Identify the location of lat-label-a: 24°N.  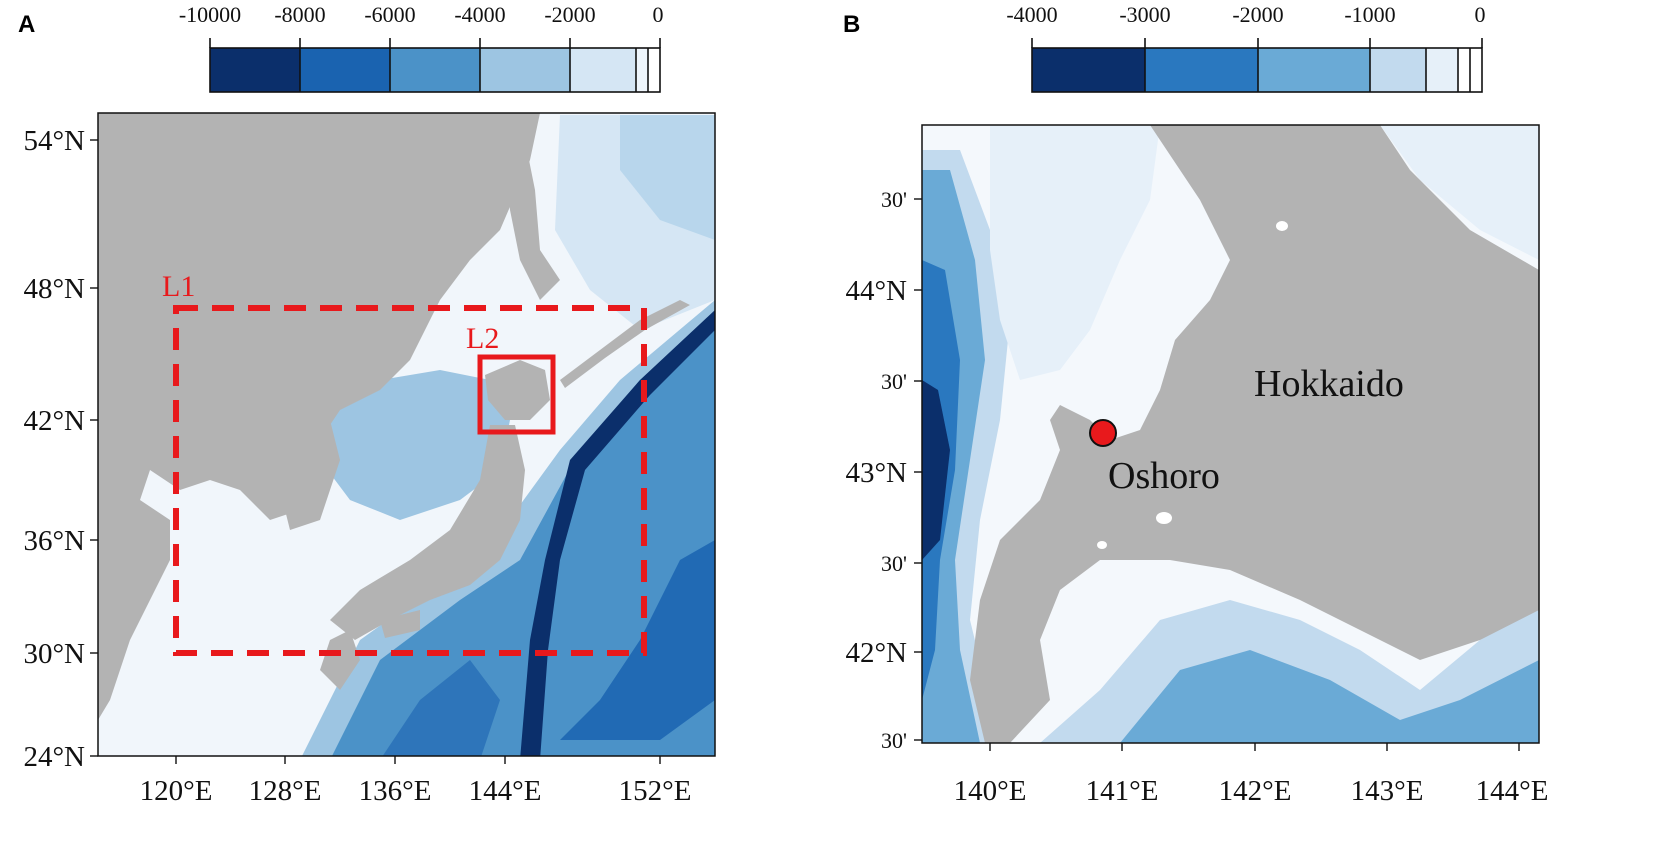
(54, 757).